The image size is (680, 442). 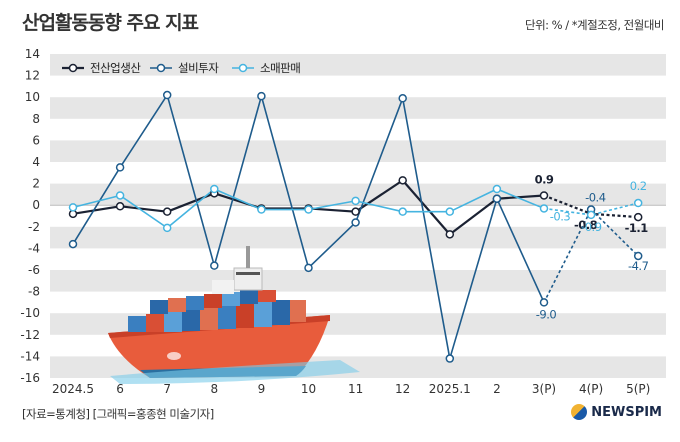 What do you see at coordinates (560, 216) in the screenshot?
I see `data-label: -0.3` at bounding box center [560, 216].